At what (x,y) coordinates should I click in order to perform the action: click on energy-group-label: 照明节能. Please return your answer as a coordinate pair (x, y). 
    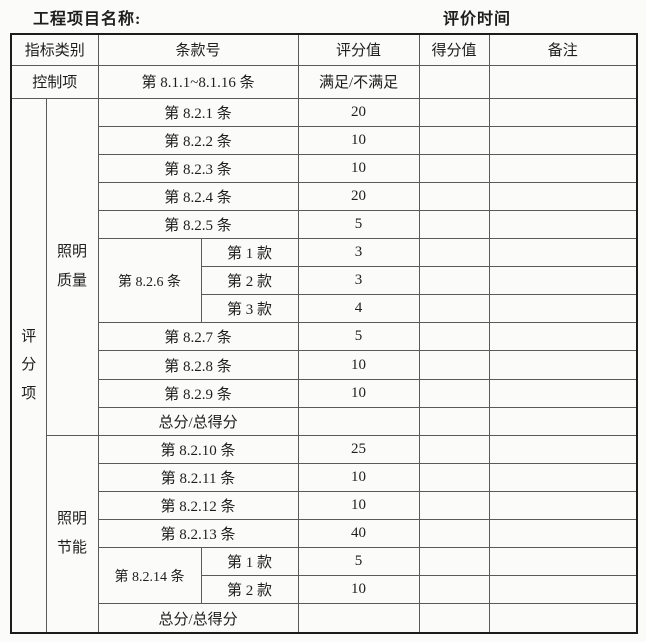
    Looking at the image, I should click on (72, 534).